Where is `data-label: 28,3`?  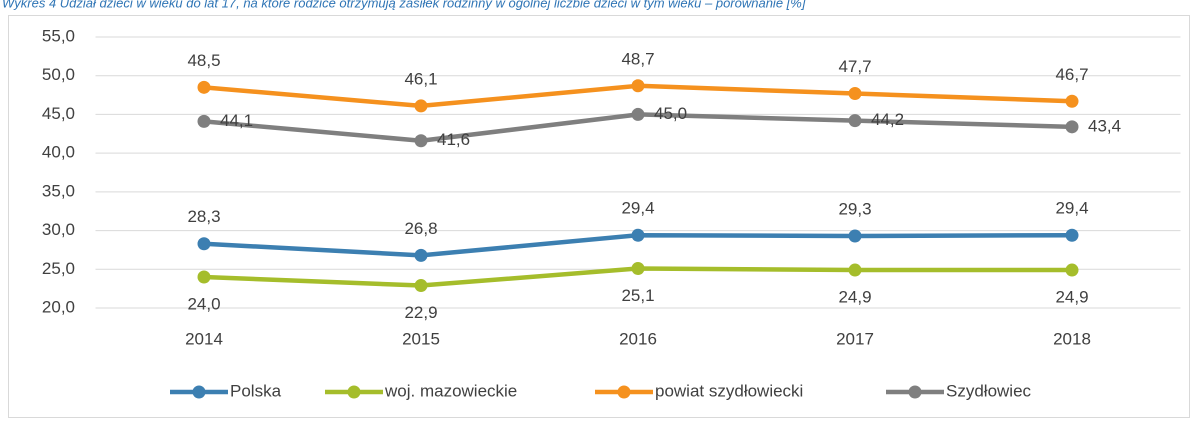 data-label: 28,3 is located at coordinates (203, 216).